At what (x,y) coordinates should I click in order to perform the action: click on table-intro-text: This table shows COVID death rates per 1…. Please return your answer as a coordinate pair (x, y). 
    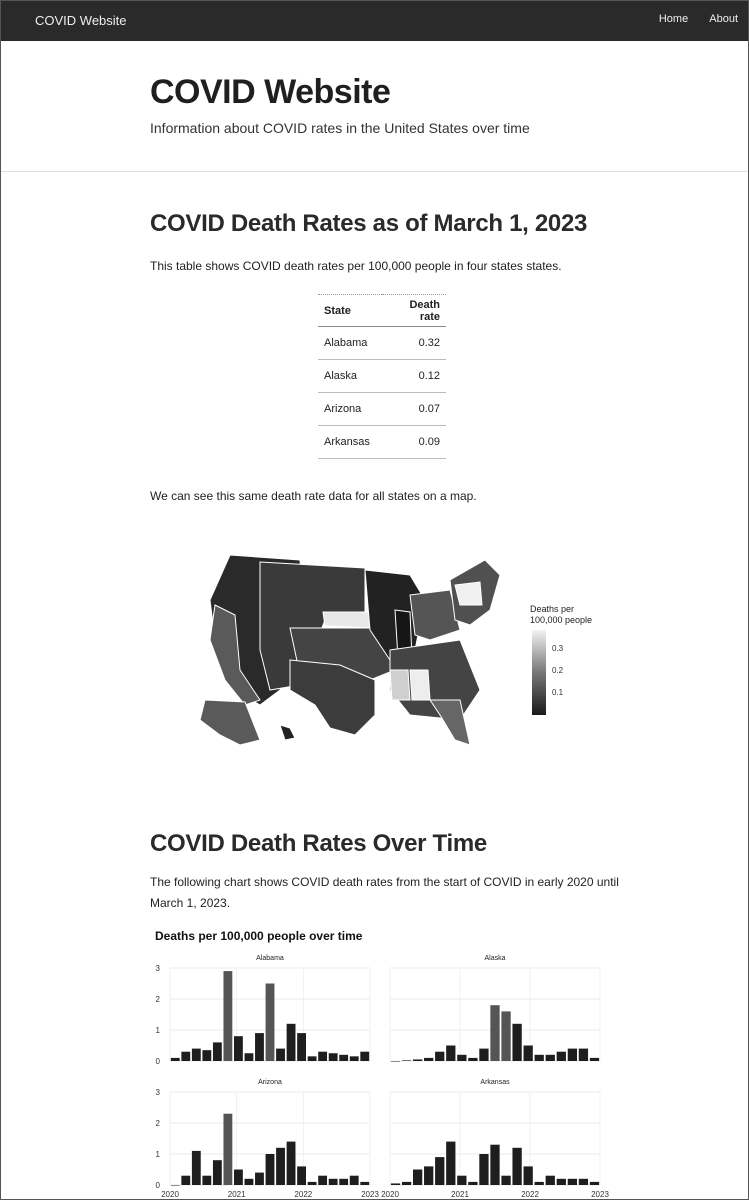
    Looking at the image, I should click on (356, 266).